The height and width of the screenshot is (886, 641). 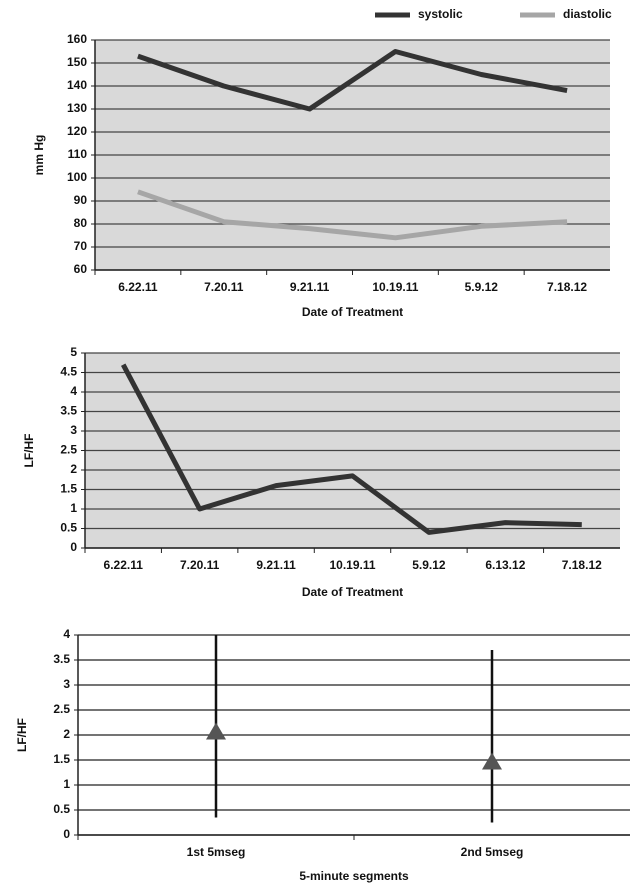 I want to click on y-tick-label: 100, so click(x=77, y=177).